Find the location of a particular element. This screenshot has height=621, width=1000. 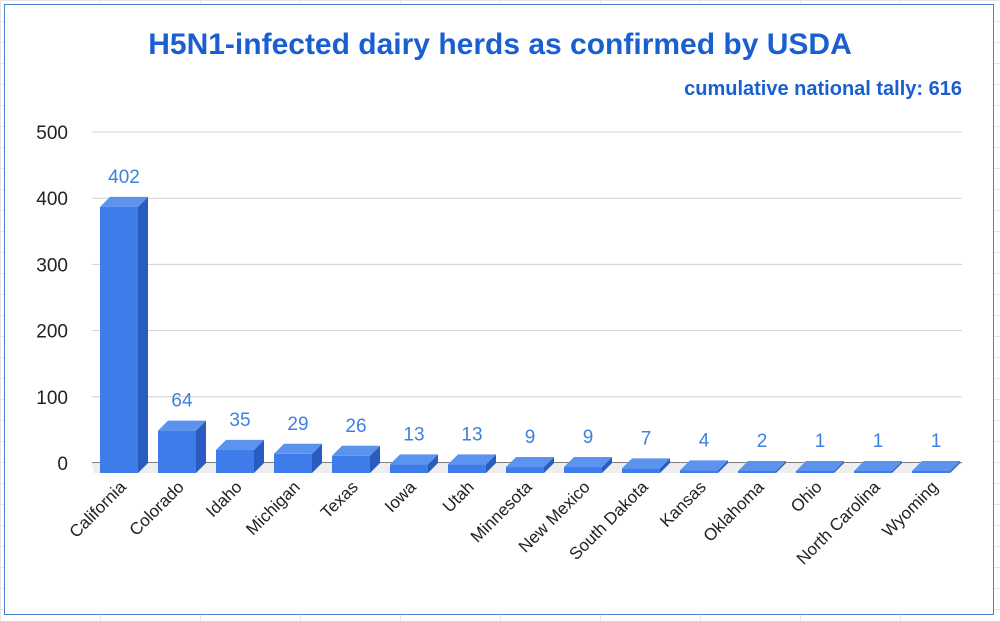

y-tick-label: 400 is located at coordinates (52, 199).